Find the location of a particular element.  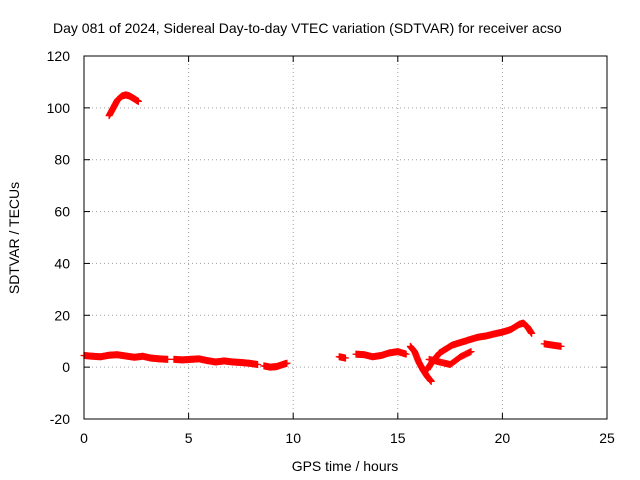

y-axis-label: SDTVAR / TECUs is located at coordinates (14, 238).